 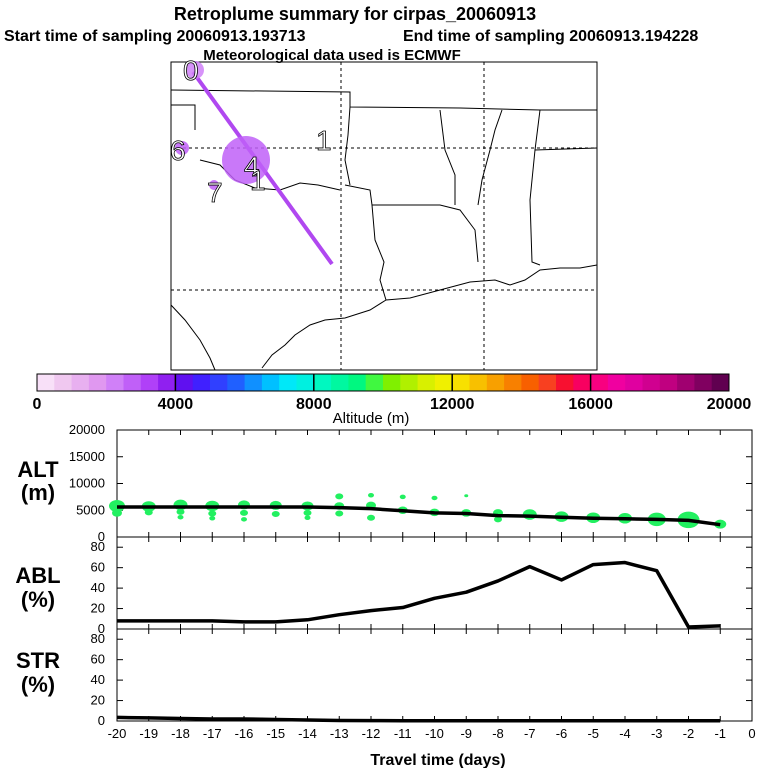 I want to click on figure-title: Retroplume summary for cirpas_20060913, so click(x=355, y=14).